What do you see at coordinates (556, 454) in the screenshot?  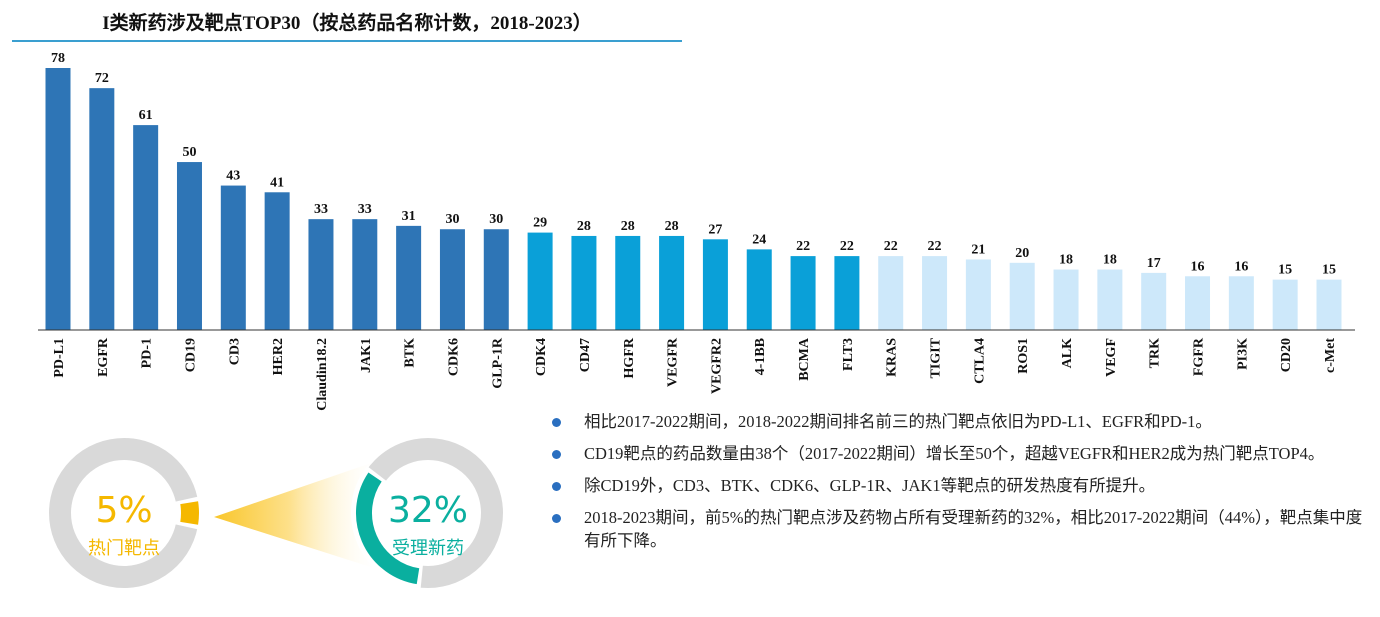 I see `bullet-icon` at bounding box center [556, 454].